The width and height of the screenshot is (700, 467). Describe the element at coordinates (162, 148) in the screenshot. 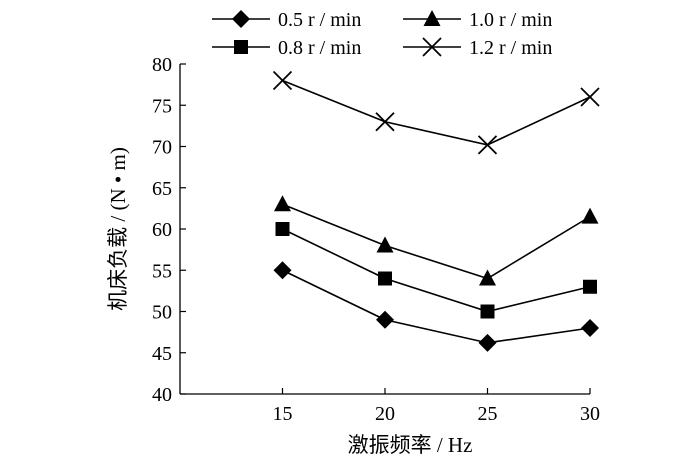

I see `y-tick-label: 70` at that location.